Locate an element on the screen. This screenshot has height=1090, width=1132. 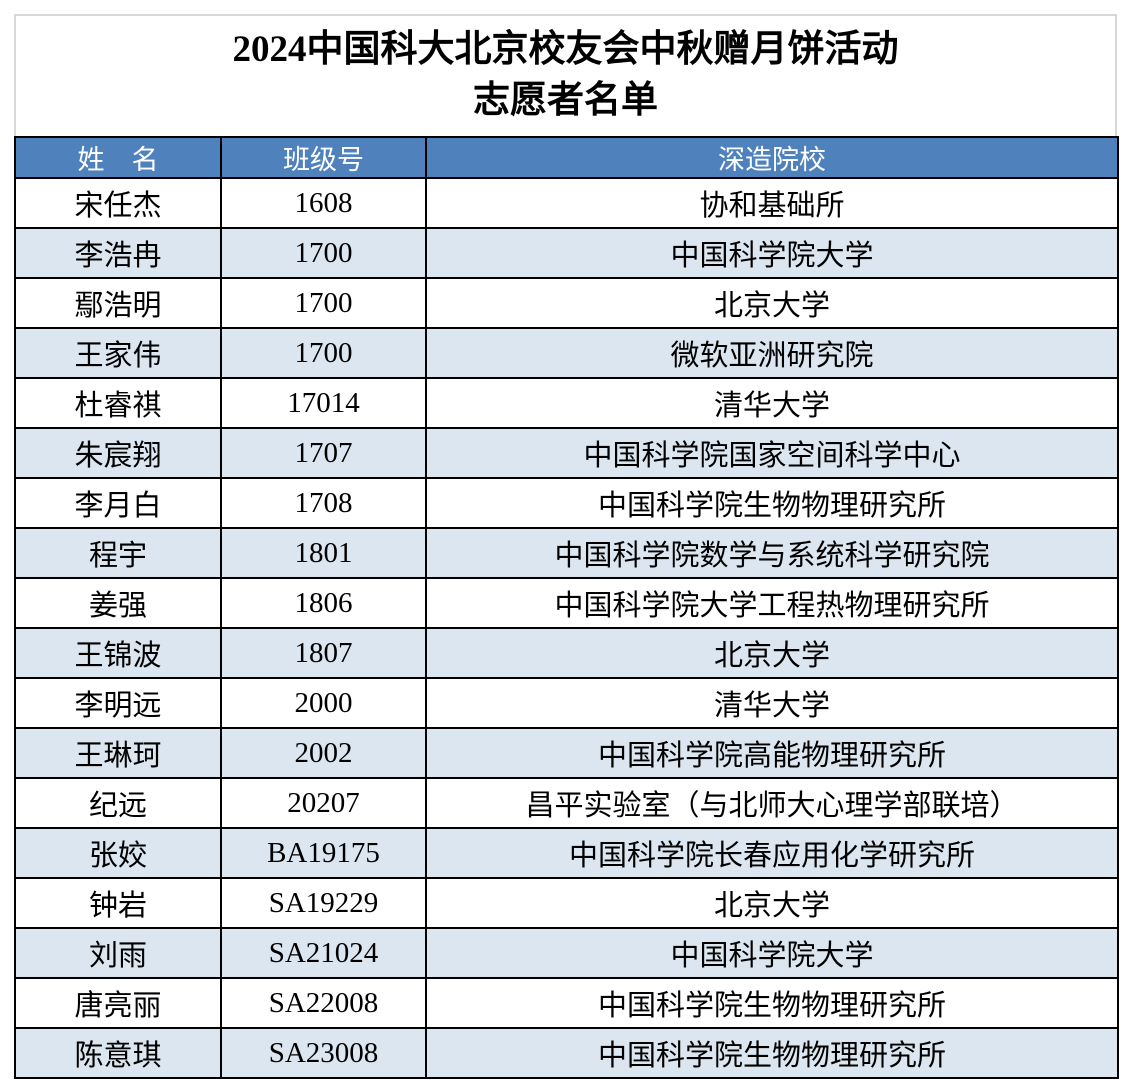
cell-institution: 中国科学院长春应用化学研究所 is located at coordinates (772, 853).